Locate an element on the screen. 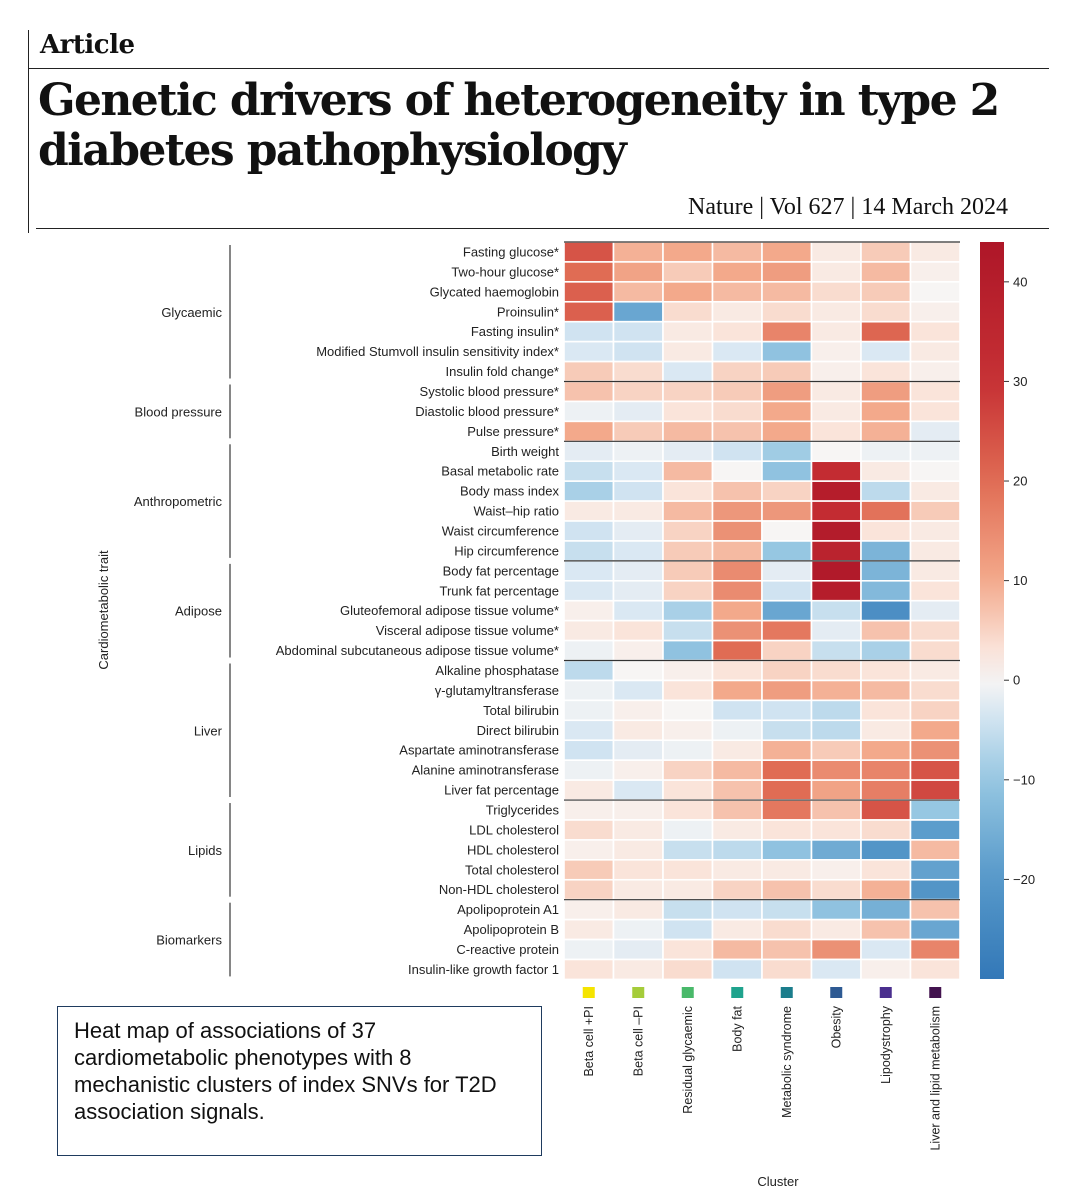 The height and width of the screenshot is (1200, 1084). colorbar-ticks: 40 30 20 10 0 −10 −20 is located at coordinates (1019, 580).